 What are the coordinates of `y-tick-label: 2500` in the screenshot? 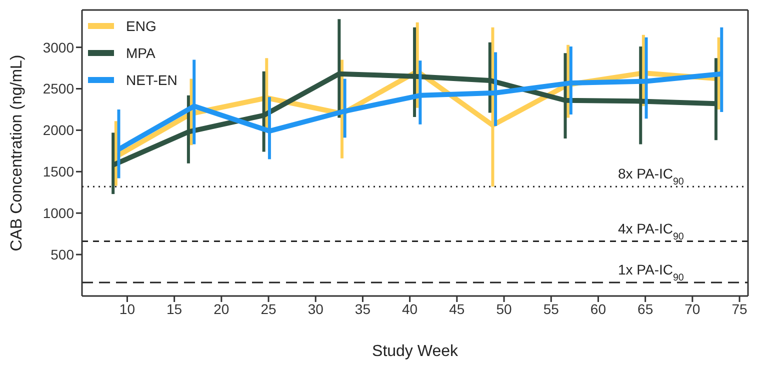 It's located at (58, 88).